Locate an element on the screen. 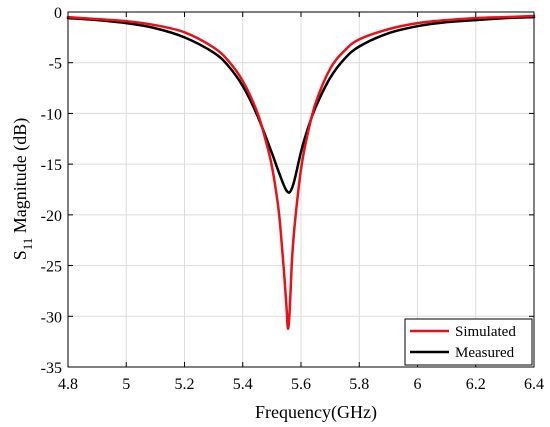  y-axis-label: S11 Magnitude (dB) is located at coordinates (22, 189).